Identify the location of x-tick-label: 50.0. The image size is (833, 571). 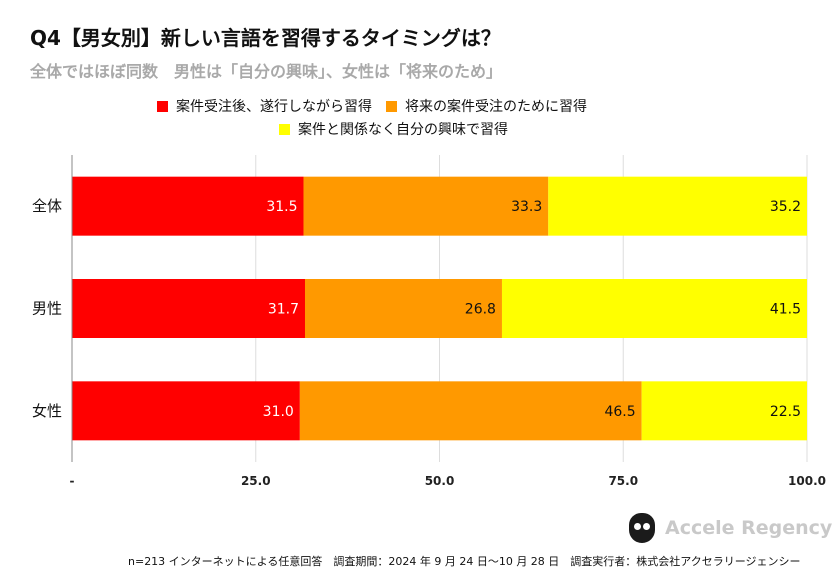
(440, 481).